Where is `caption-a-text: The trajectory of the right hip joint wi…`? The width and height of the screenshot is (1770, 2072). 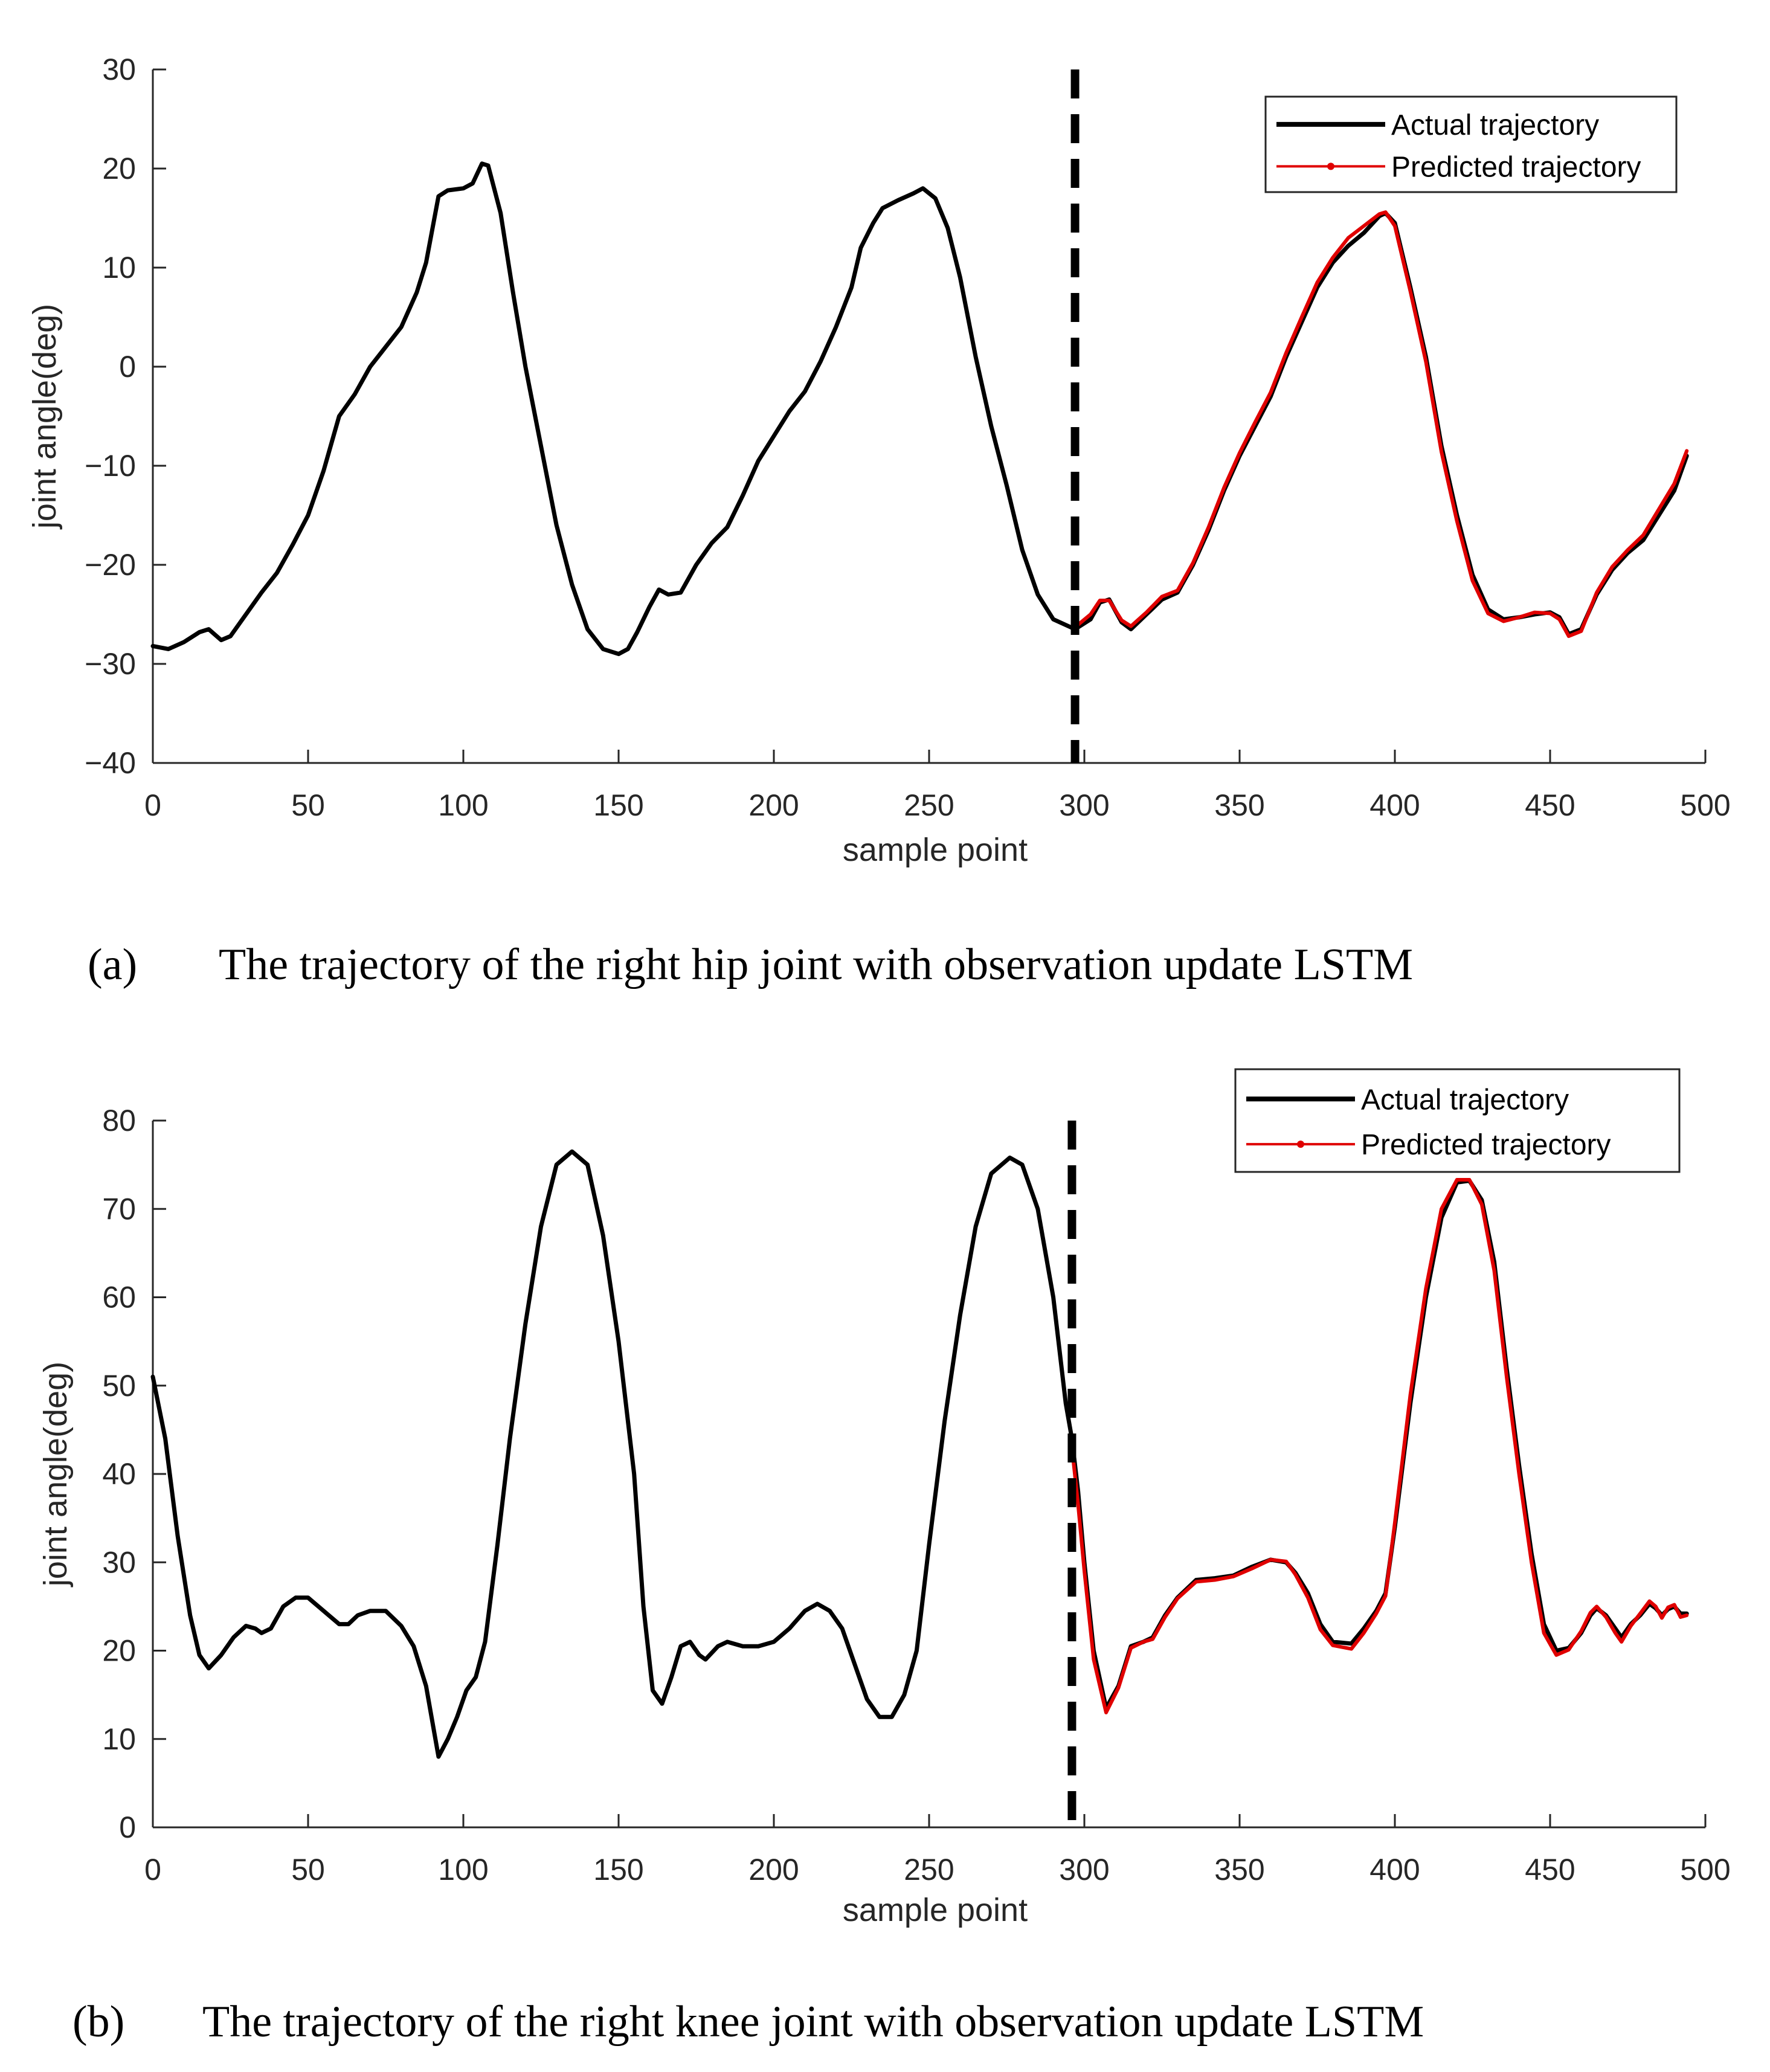
caption-a-text: The trajectory of the right hip joint wi… is located at coordinates (816, 965).